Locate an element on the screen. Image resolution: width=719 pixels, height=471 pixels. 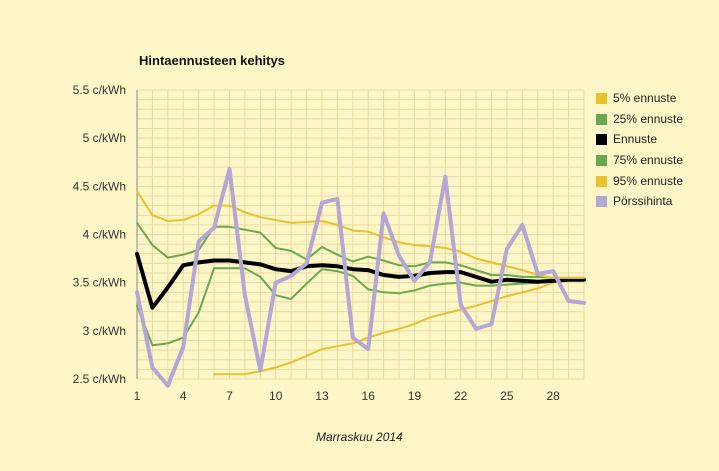
legend-label: Pörssihinta is located at coordinates (643, 201).